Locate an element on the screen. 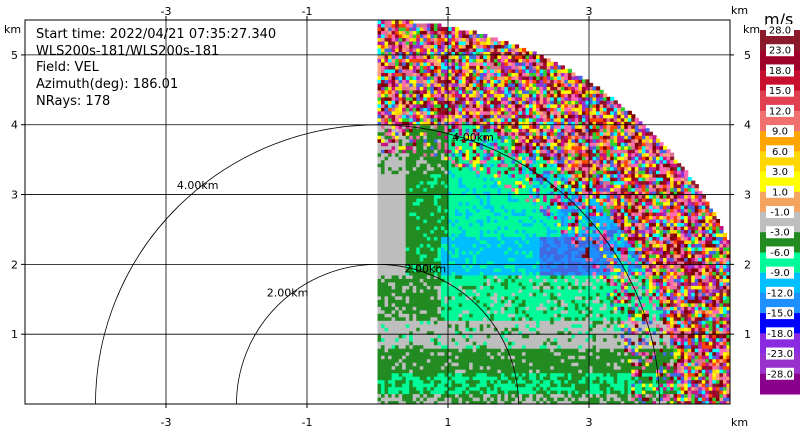  colorbar-label: 12.0 is located at coordinates (780, 111).